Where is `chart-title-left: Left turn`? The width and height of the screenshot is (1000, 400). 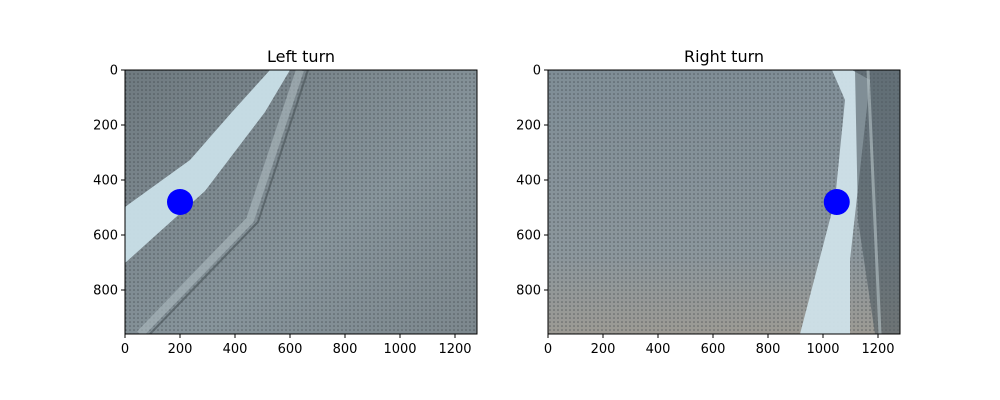 chart-title-left: Left turn is located at coordinates (301, 56).